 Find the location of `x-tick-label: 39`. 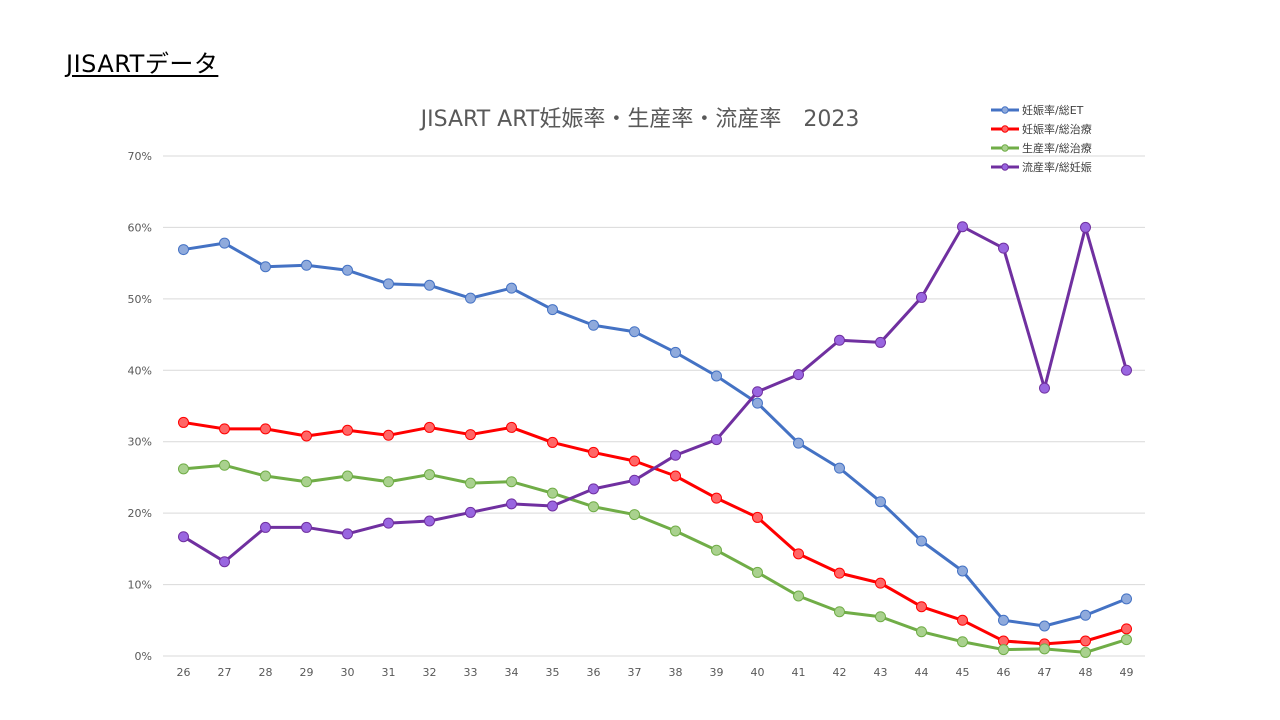

x-tick-label: 39 is located at coordinates (717, 672).